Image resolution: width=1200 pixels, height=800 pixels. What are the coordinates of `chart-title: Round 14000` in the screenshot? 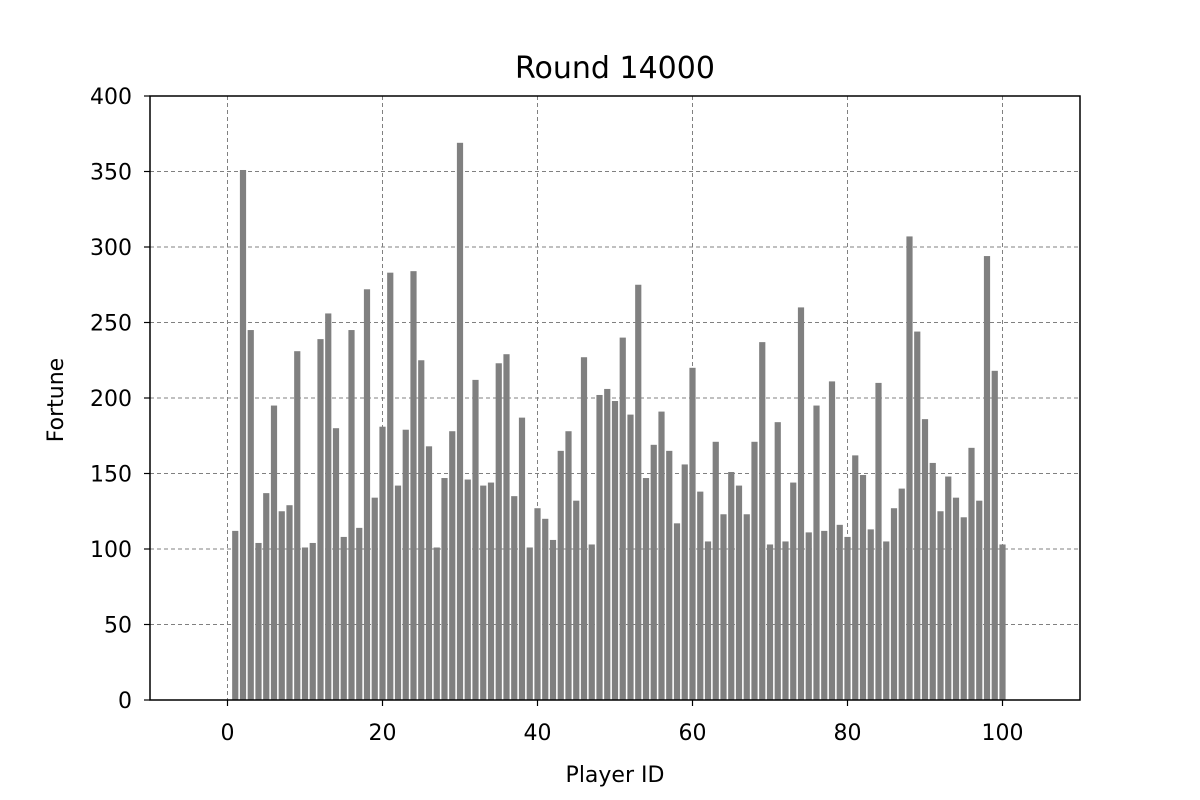 It's located at (615, 68).